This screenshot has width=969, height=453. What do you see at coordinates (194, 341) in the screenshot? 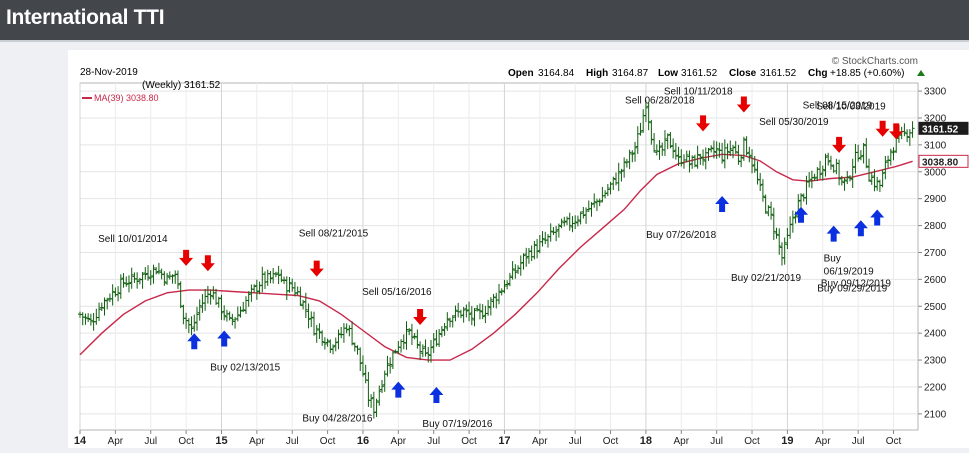
I see `buy-arrow-icon` at bounding box center [194, 341].